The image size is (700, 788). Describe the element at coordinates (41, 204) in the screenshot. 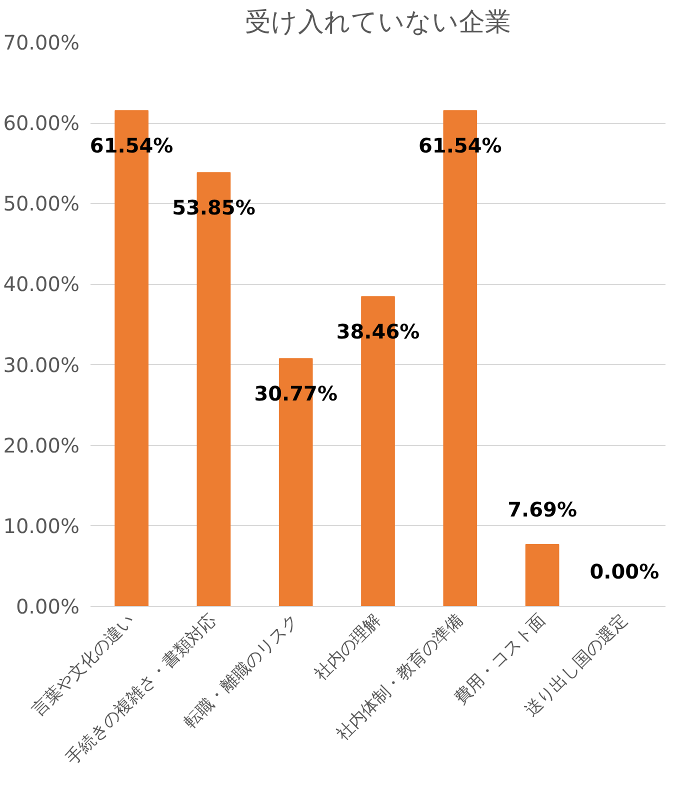

I see `y-tick-label: 50.00%` at that location.